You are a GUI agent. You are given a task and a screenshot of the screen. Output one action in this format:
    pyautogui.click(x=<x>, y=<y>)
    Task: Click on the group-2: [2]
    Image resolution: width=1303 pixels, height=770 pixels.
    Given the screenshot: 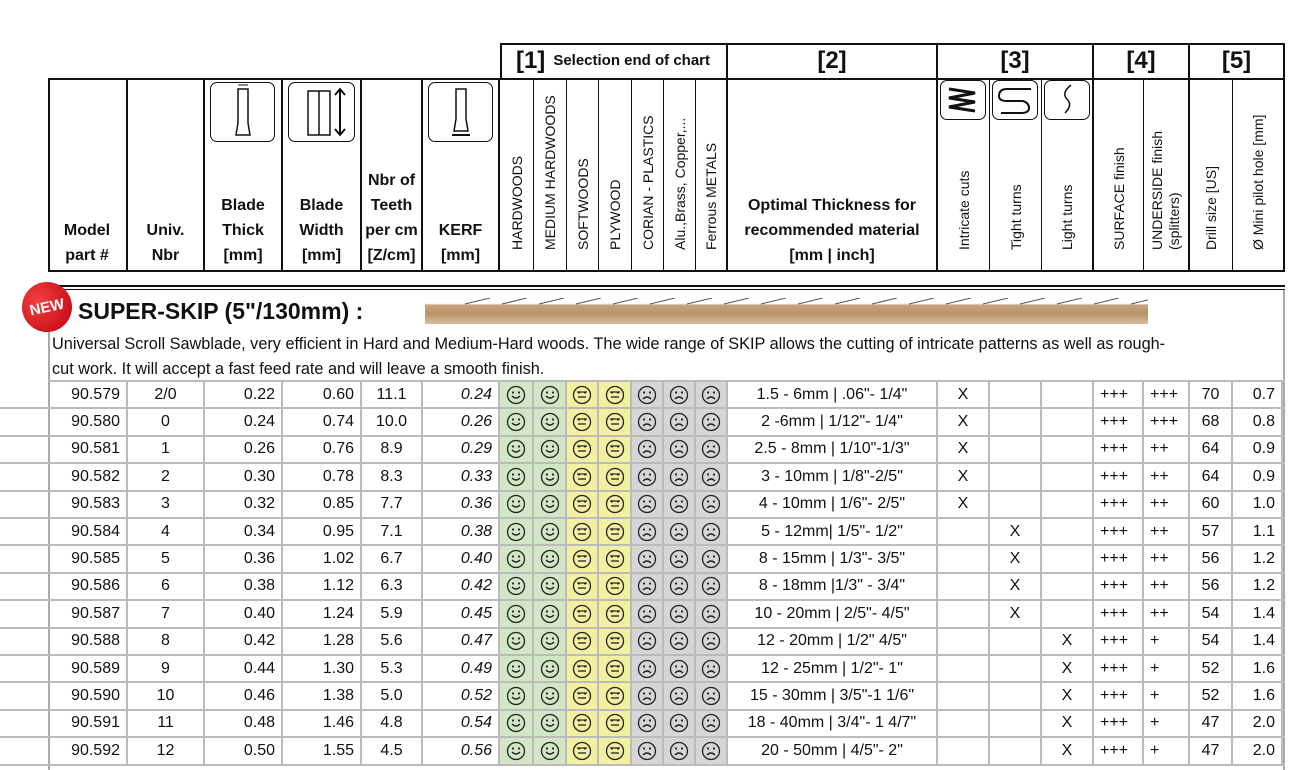 What is the action you would take?
    pyautogui.click(x=833, y=60)
    